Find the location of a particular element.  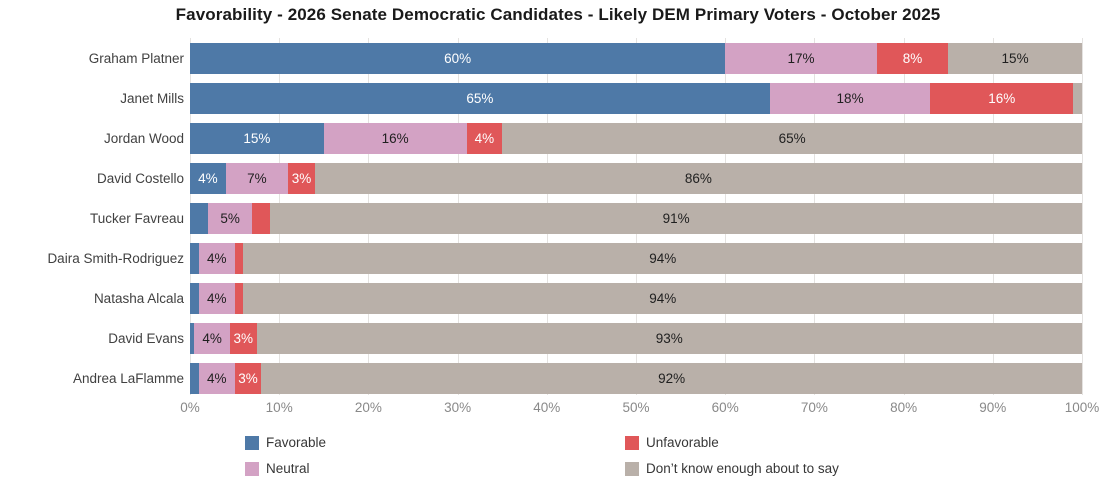

segment-value-label: 7% is located at coordinates (257, 178).